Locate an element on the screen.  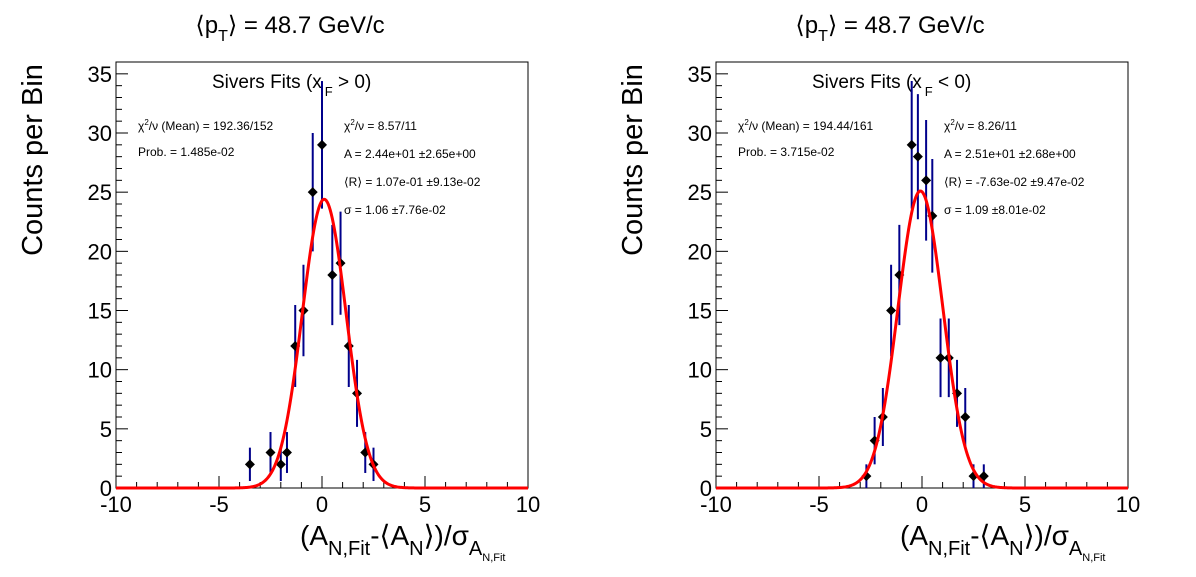
stats-left-line-post: /ν (Mean) = 194.44/161 is located at coordinates (811, 126).